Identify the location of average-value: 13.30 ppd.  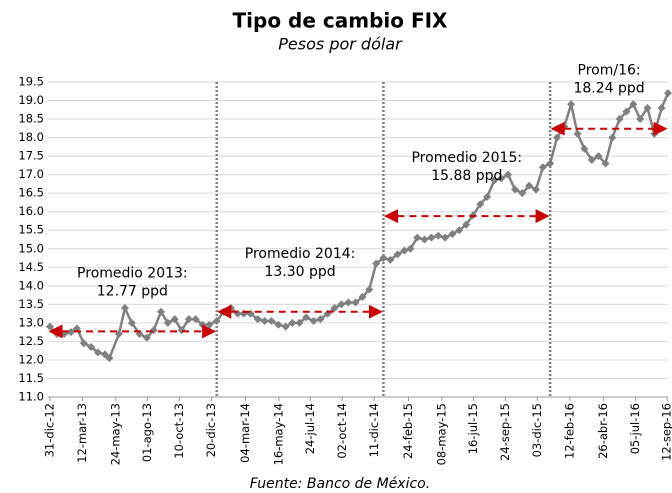
(299, 272).